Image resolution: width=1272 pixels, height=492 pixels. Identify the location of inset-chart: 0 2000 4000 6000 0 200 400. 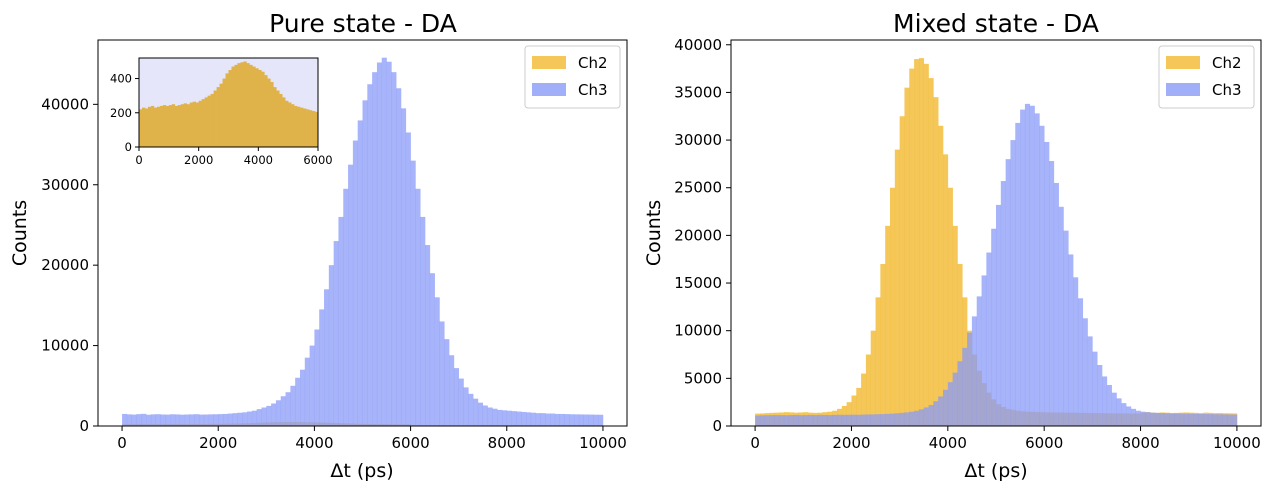
(221, 112).